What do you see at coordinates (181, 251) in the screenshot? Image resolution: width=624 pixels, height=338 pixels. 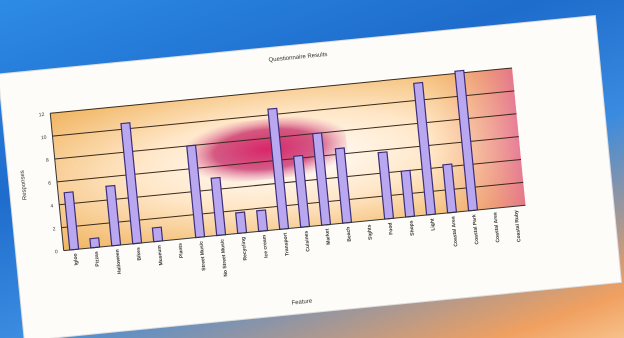 I see `x-tick-label: Plants` at bounding box center [181, 251].